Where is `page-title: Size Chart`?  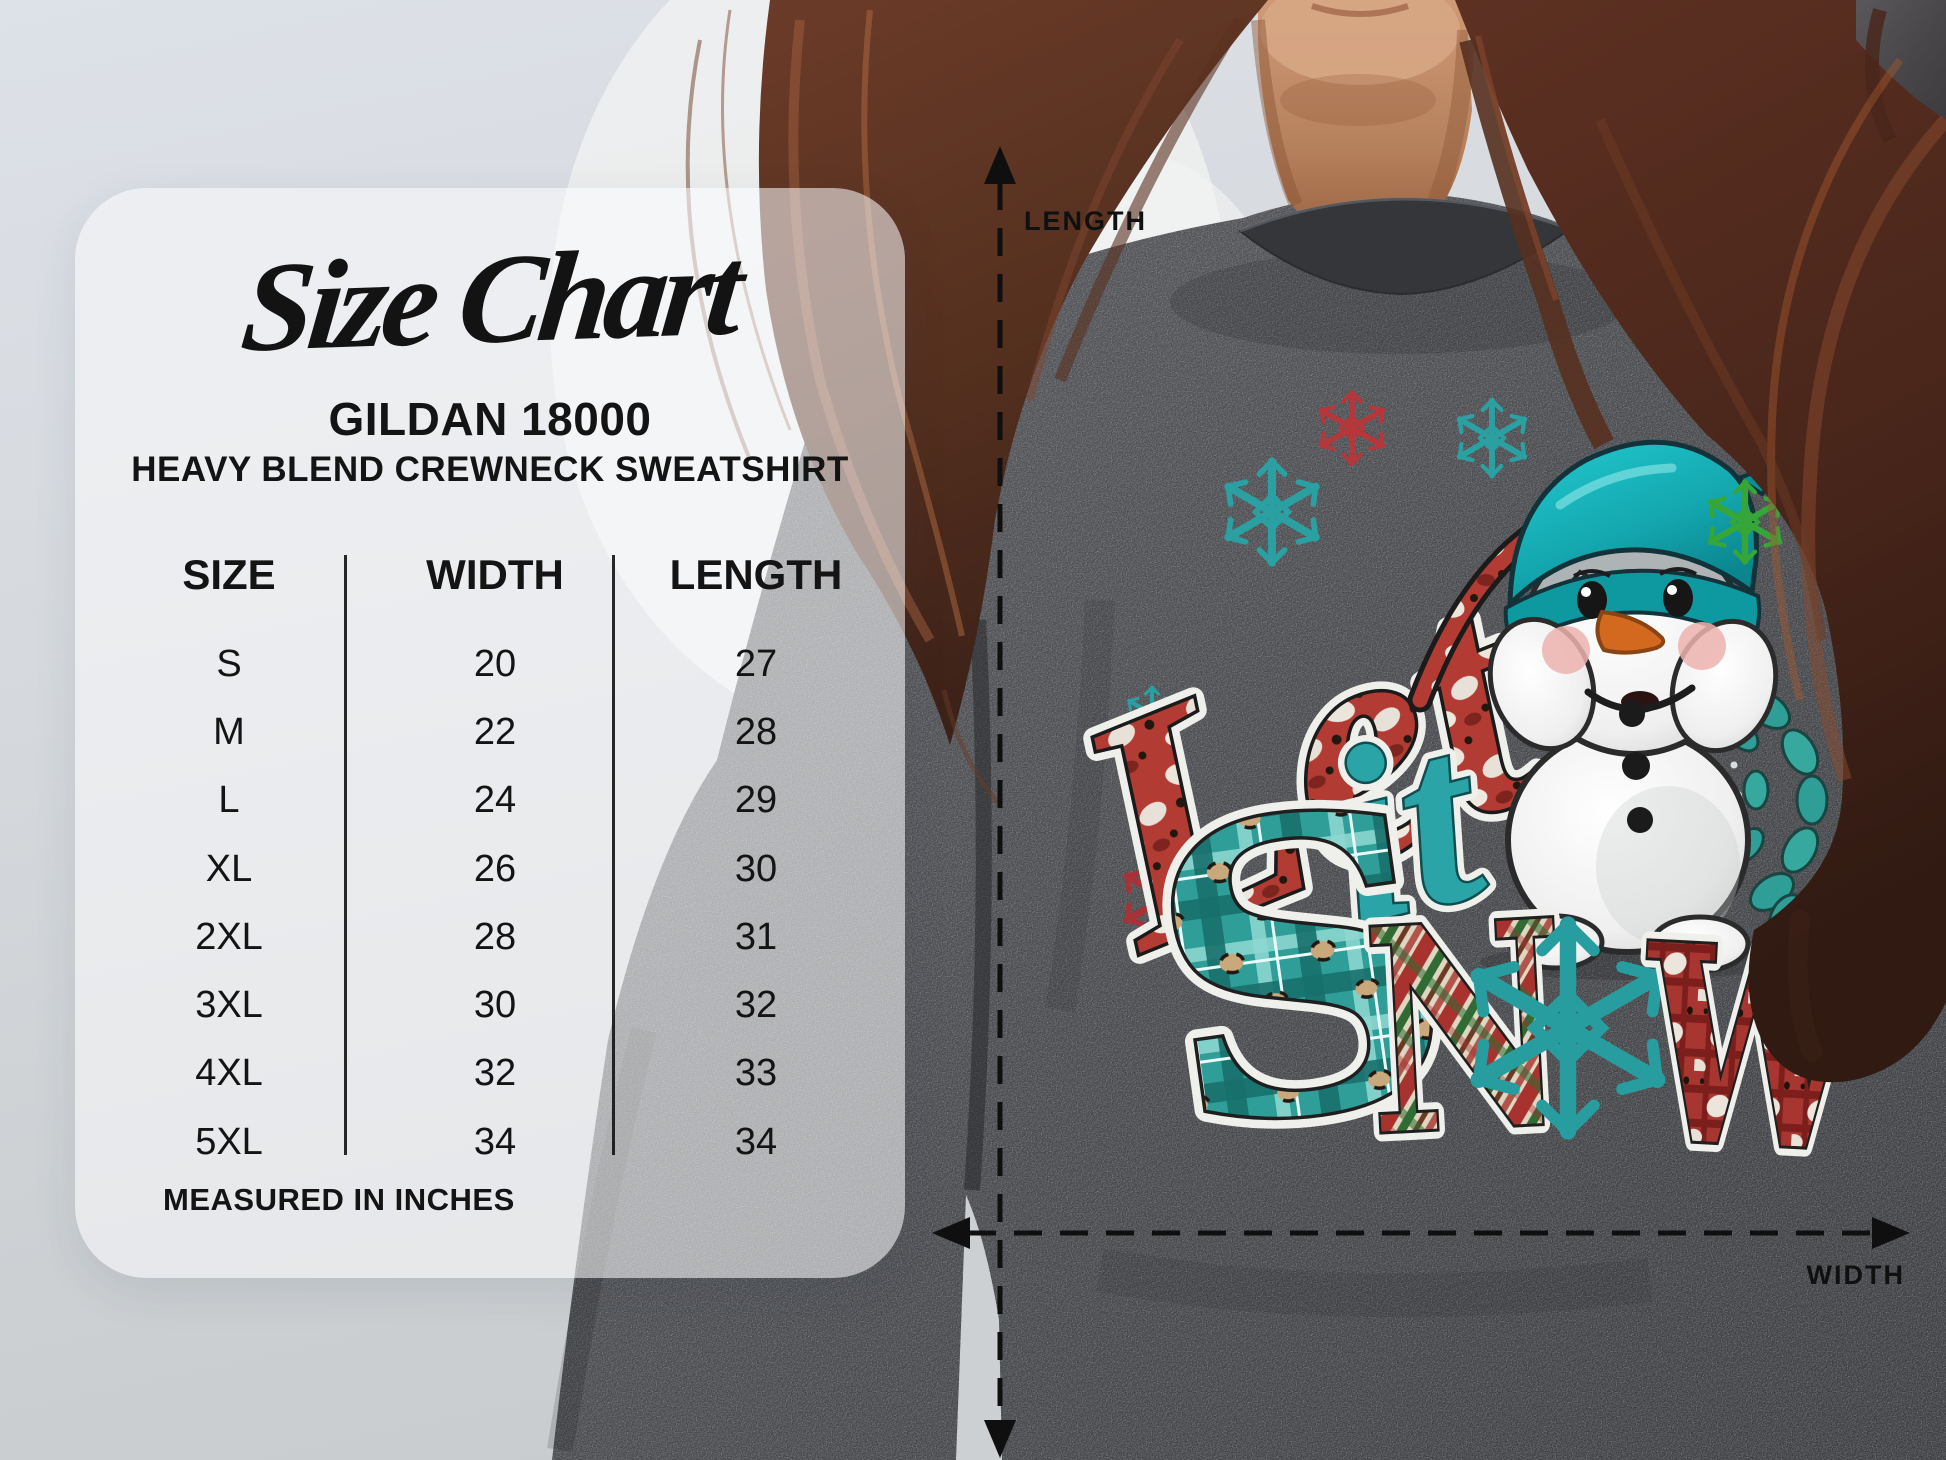
page-title: Size Chart is located at coordinates (490, 299).